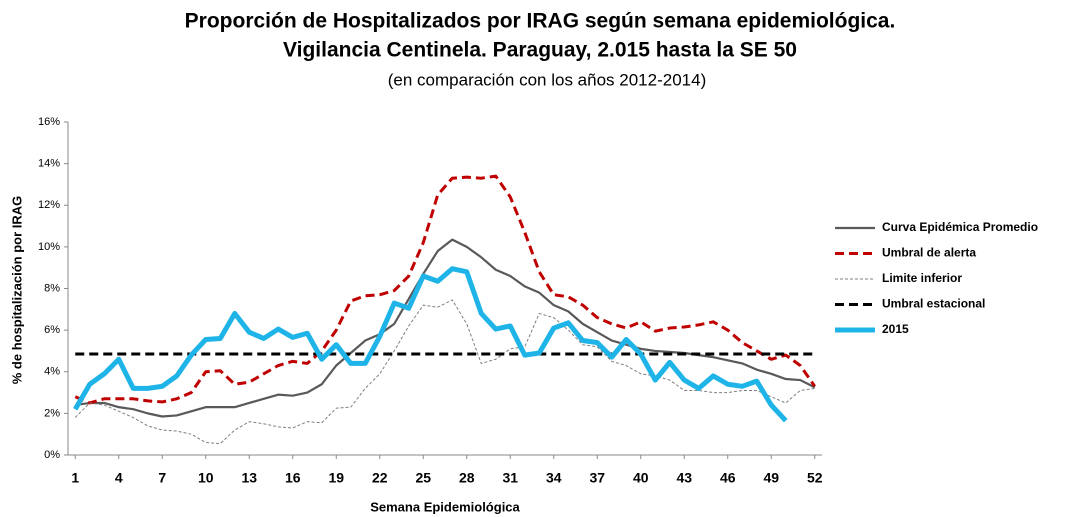 The image size is (1080, 517). Describe the element at coordinates (52, 372) in the screenshot. I see `y-tick-label: 4%` at that location.